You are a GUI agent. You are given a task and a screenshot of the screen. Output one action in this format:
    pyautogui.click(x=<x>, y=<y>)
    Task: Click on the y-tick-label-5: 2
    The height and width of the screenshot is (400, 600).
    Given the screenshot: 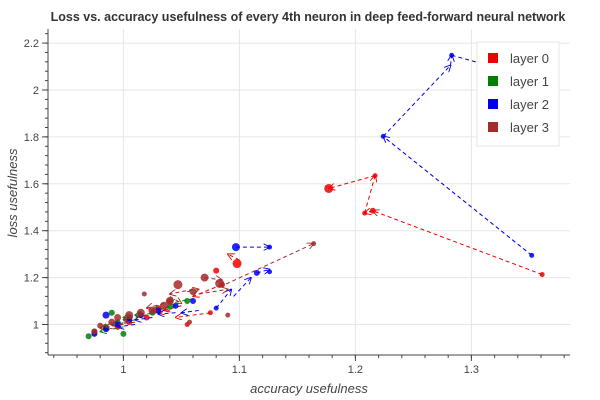 What is the action you would take?
    pyautogui.click(x=36, y=91)
    